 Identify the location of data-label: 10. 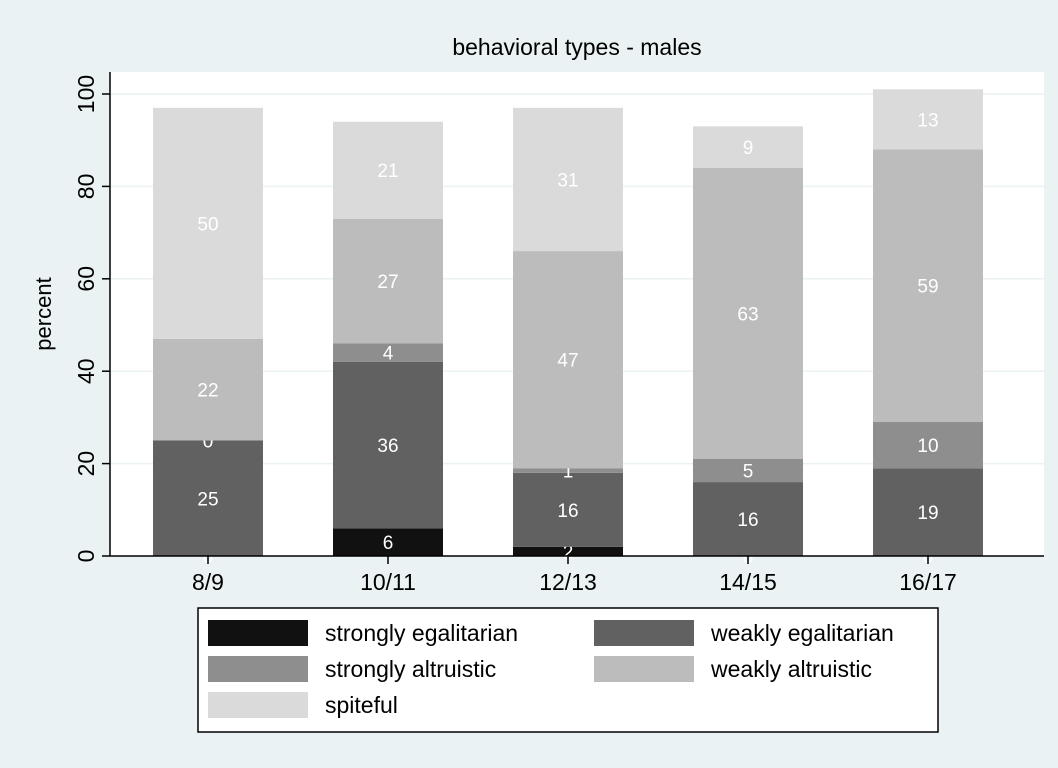
(927, 446).